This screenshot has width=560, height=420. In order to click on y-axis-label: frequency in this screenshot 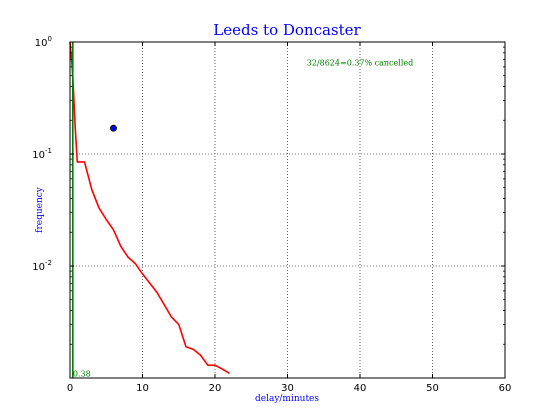, I will do `click(40, 209)`.